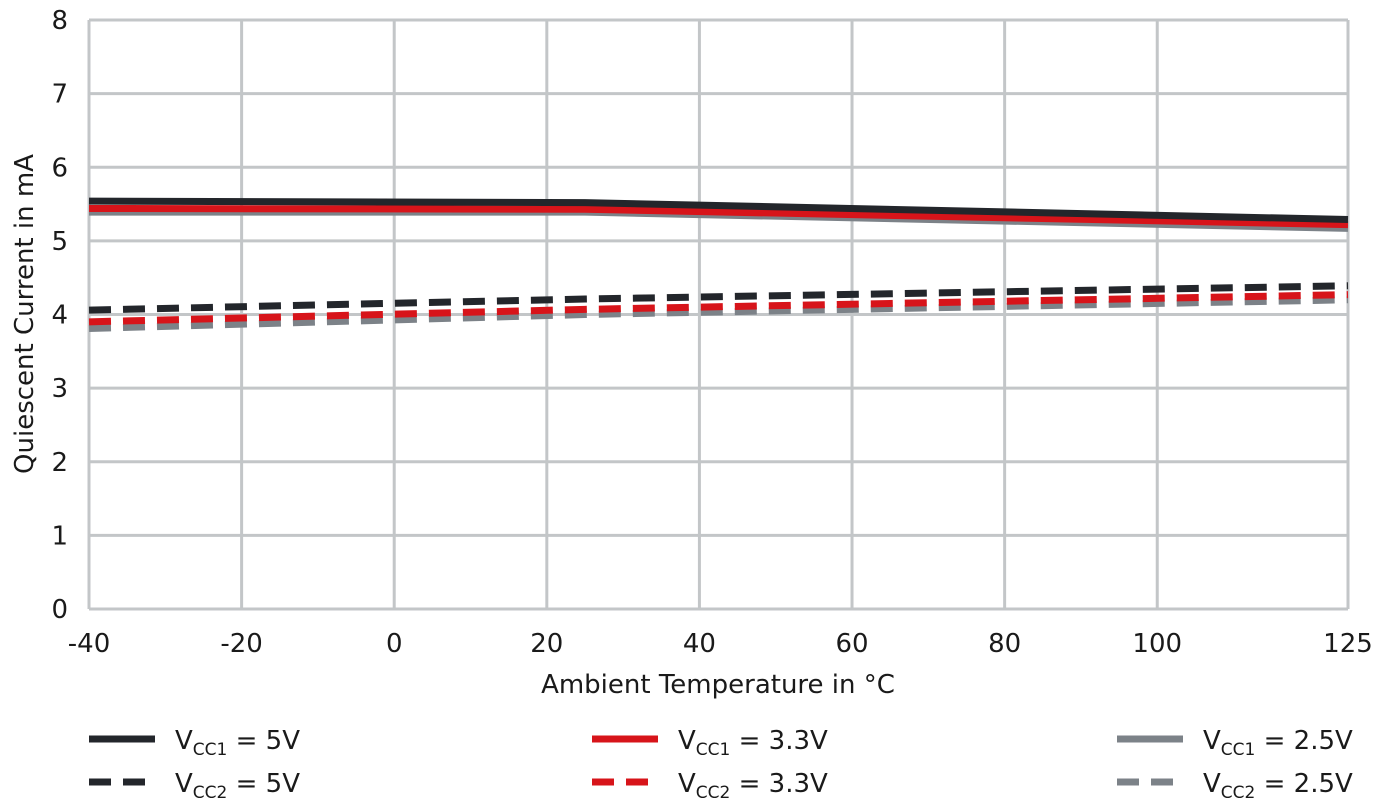 Image resolution: width=1393 pixels, height=802 pixels. I want to click on y-tick-label: 6, so click(59, 168).